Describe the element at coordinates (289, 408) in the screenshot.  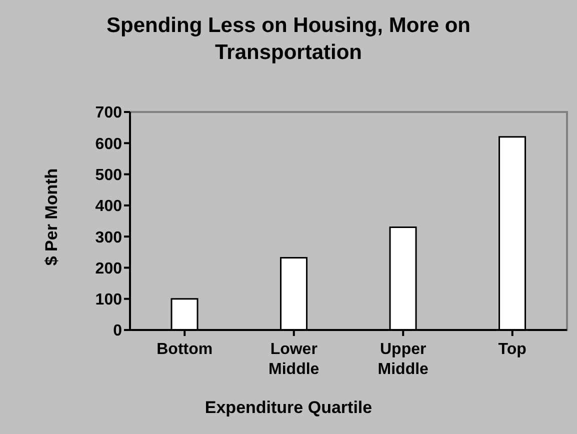
I see `x-axis-title: Expenditure Quartile` at that location.